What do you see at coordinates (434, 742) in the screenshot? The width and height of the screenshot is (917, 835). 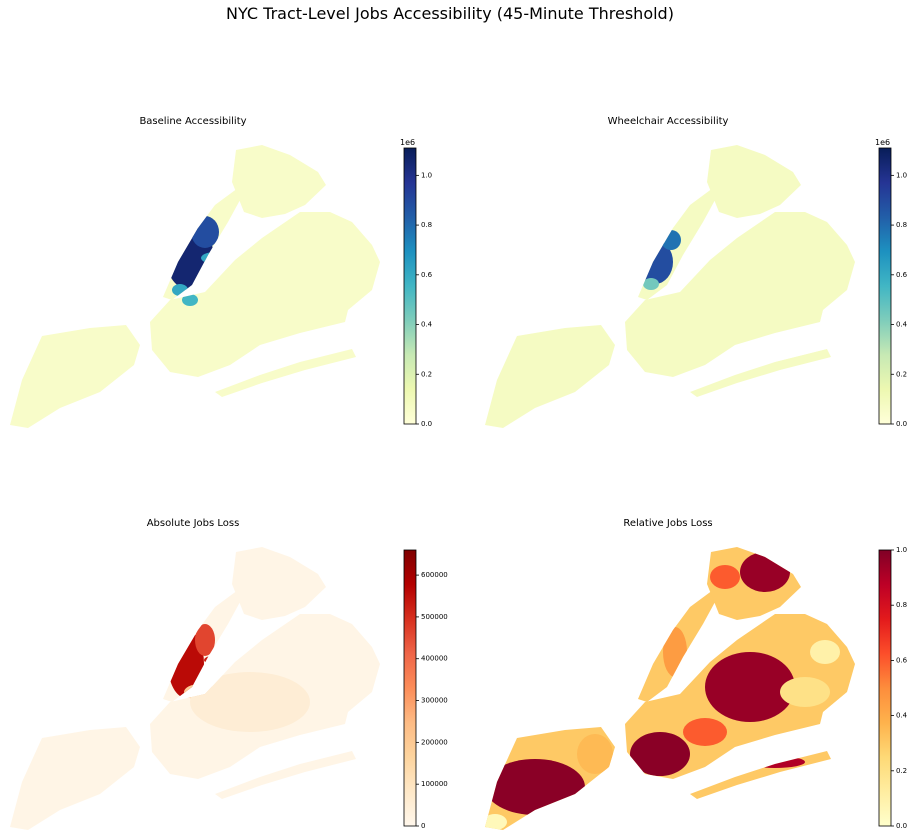 I see `tick-label: 200000` at bounding box center [434, 742].